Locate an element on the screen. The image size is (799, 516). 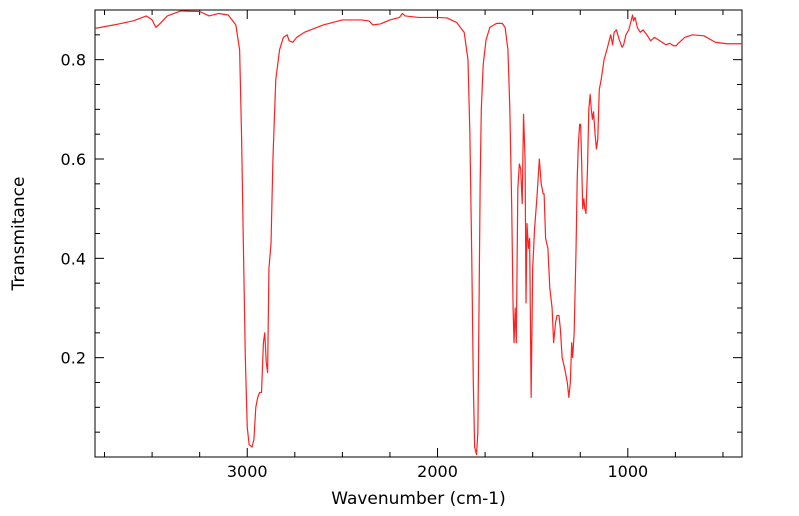
x-tick-label: 3000 is located at coordinates (247, 471).